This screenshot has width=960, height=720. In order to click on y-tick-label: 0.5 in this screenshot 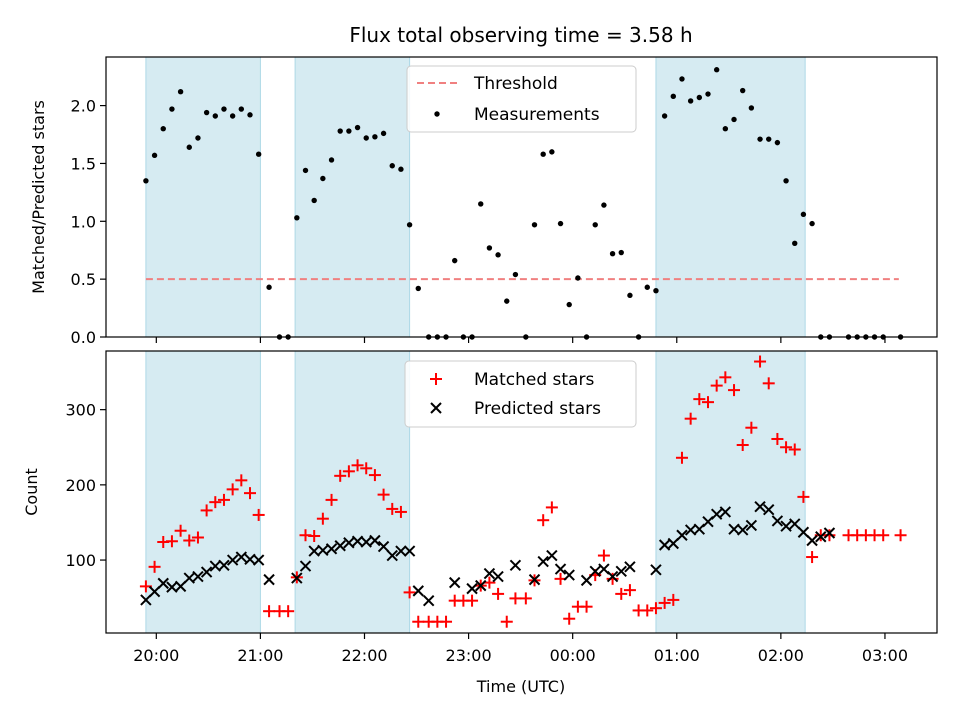, I will do `click(83, 279)`.